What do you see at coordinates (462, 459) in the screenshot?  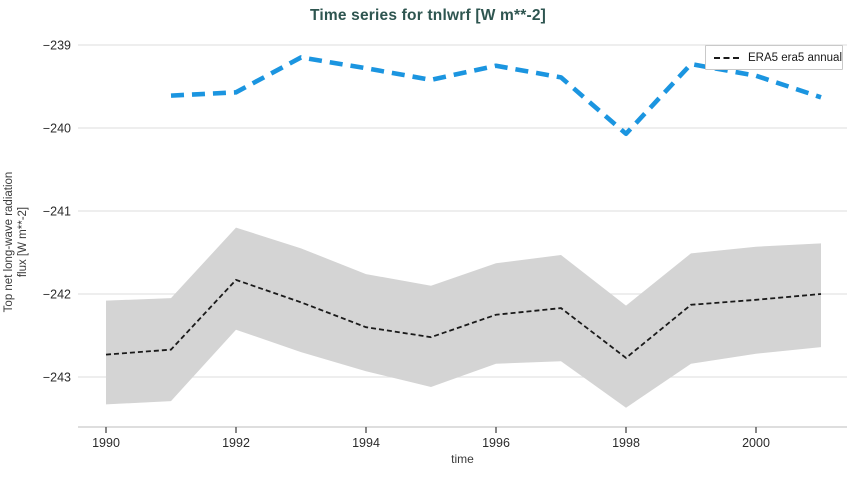 I see `x-axis-label: time` at bounding box center [462, 459].